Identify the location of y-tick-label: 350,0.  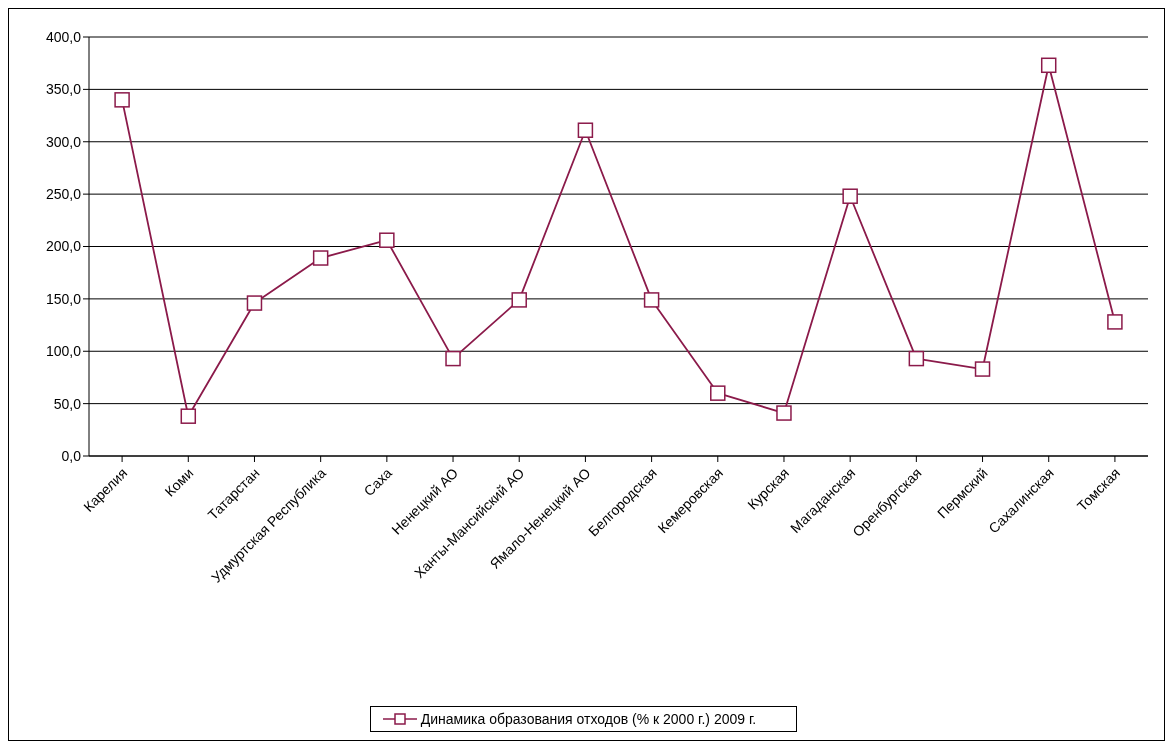
(63, 89).